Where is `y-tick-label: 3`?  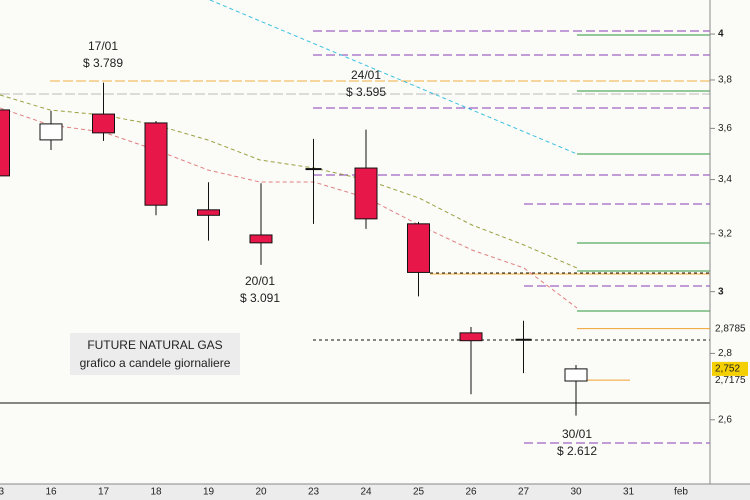 y-tick-label: 3 is located at coordinates (721, 291).